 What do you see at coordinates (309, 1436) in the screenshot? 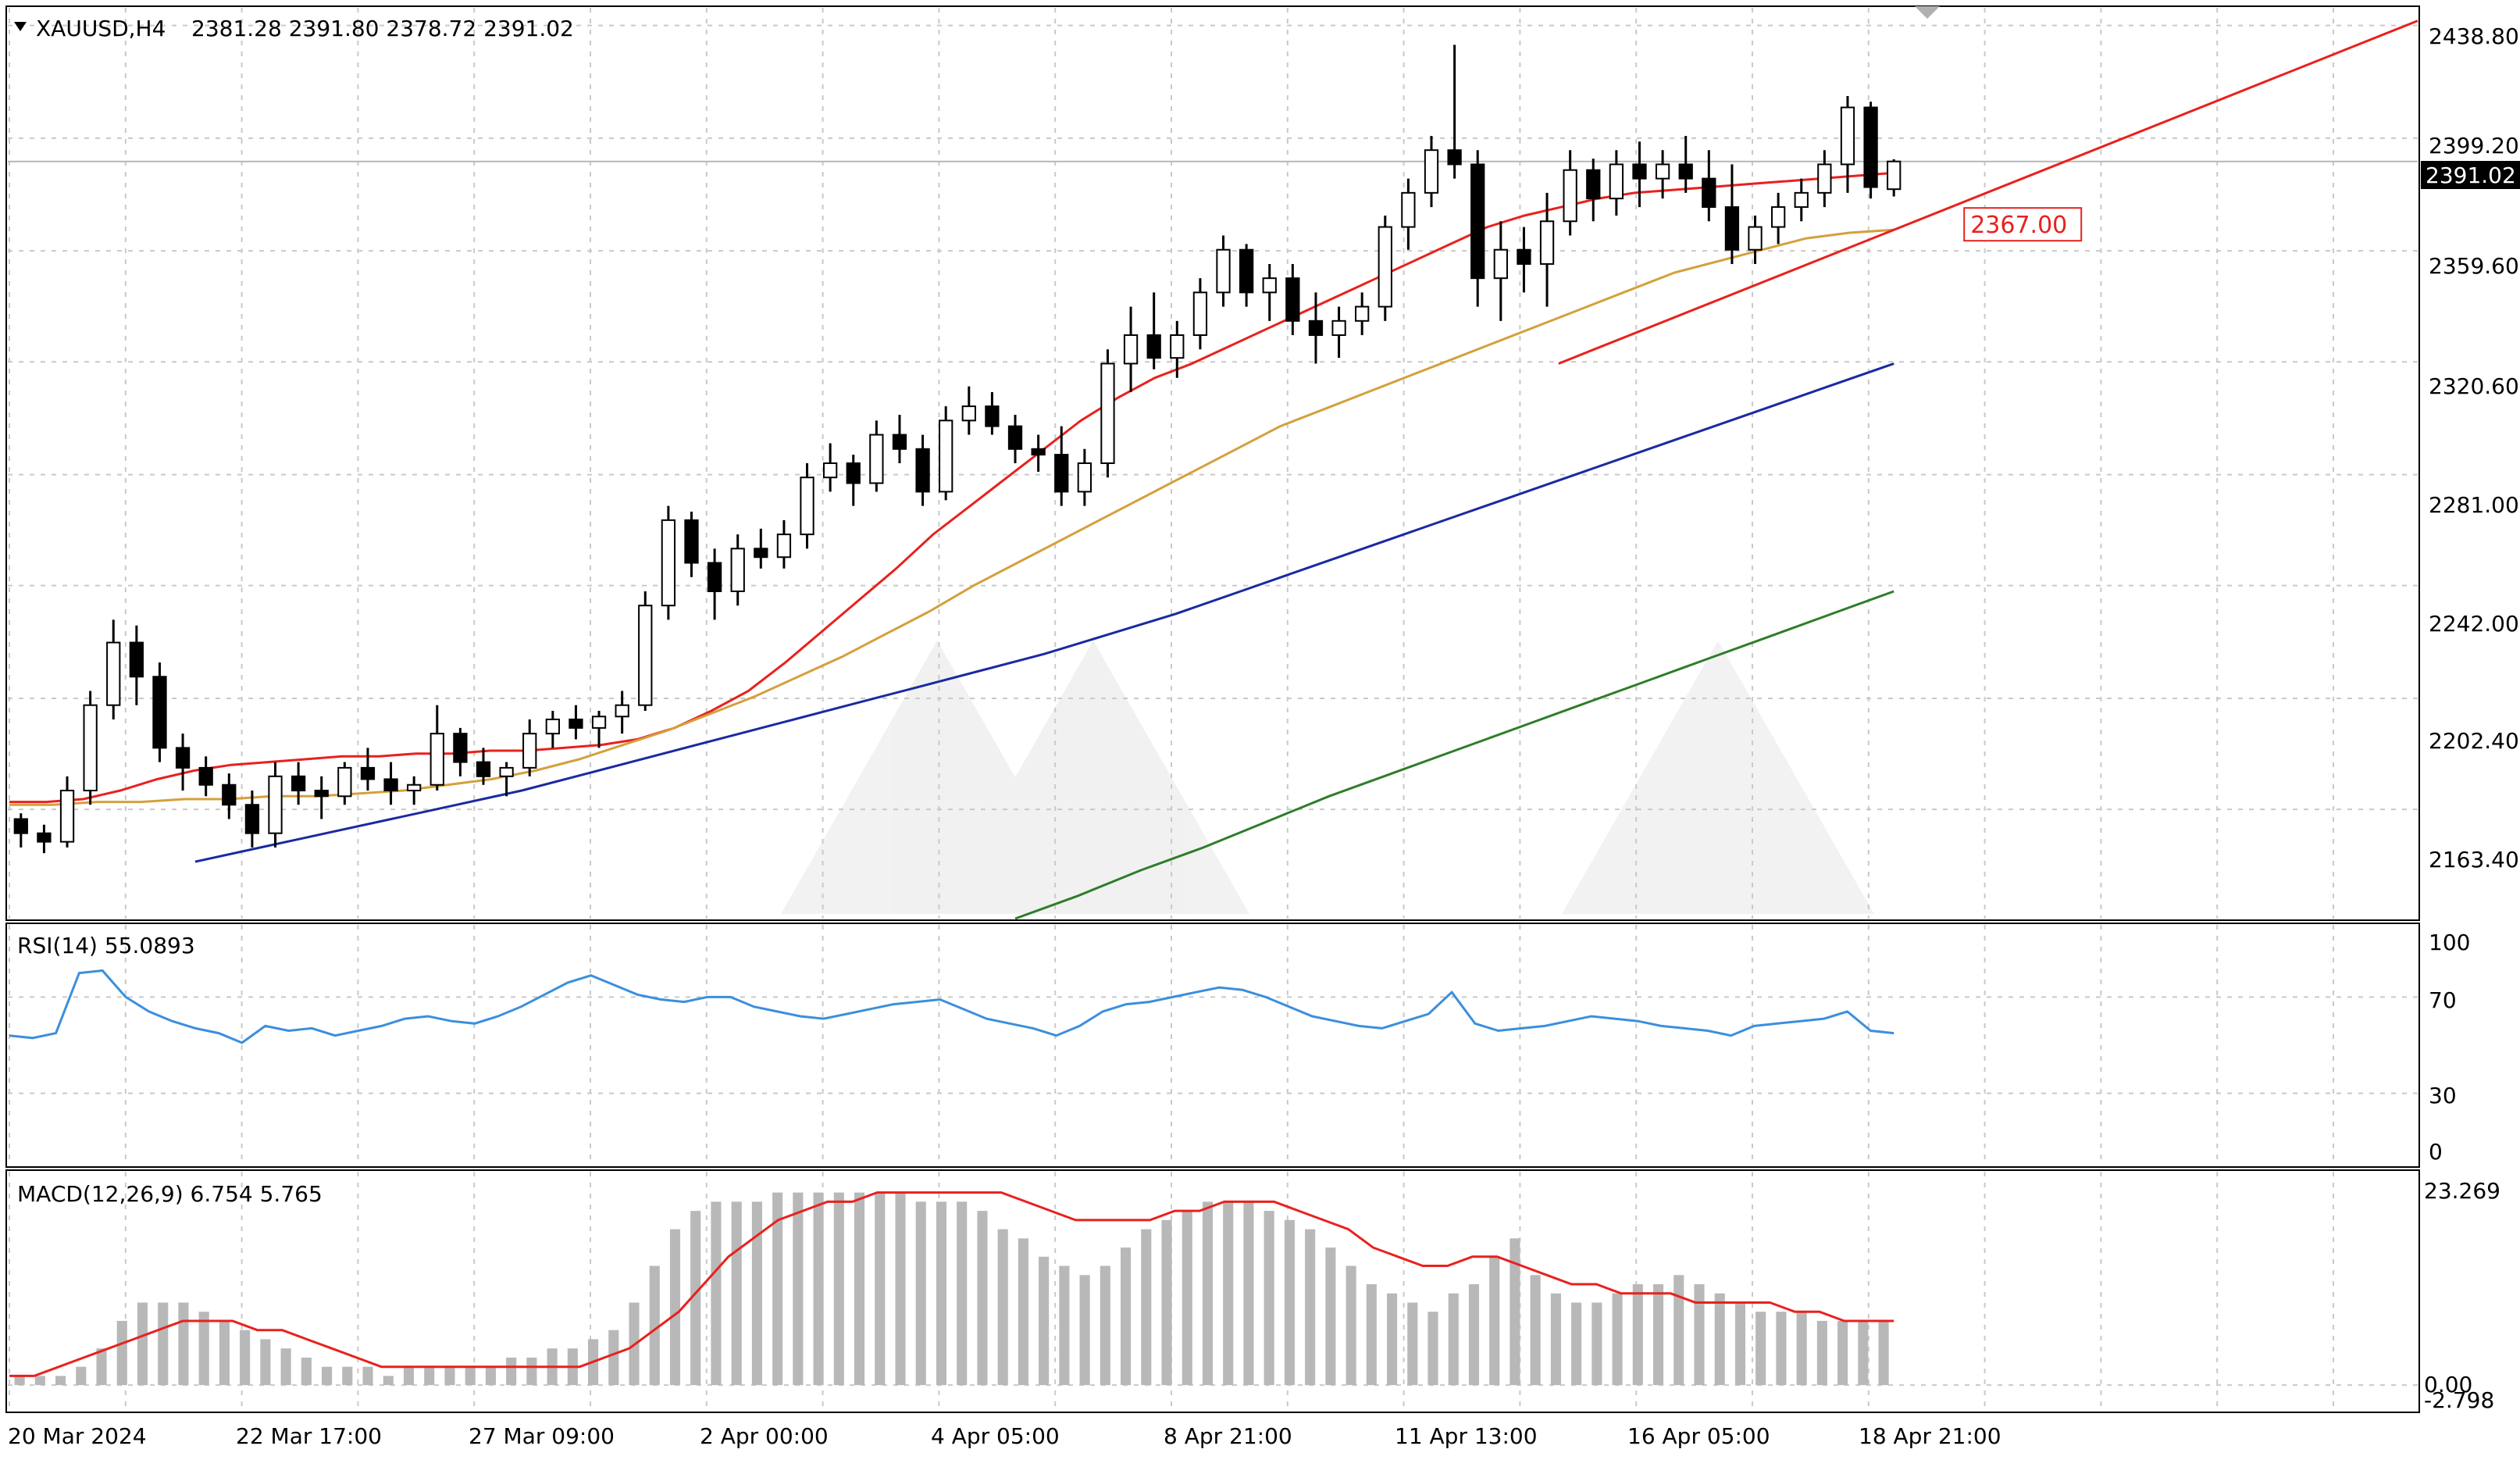
I see `time-label: 22 Mar 17:00` at bounding box center [309, 1436].